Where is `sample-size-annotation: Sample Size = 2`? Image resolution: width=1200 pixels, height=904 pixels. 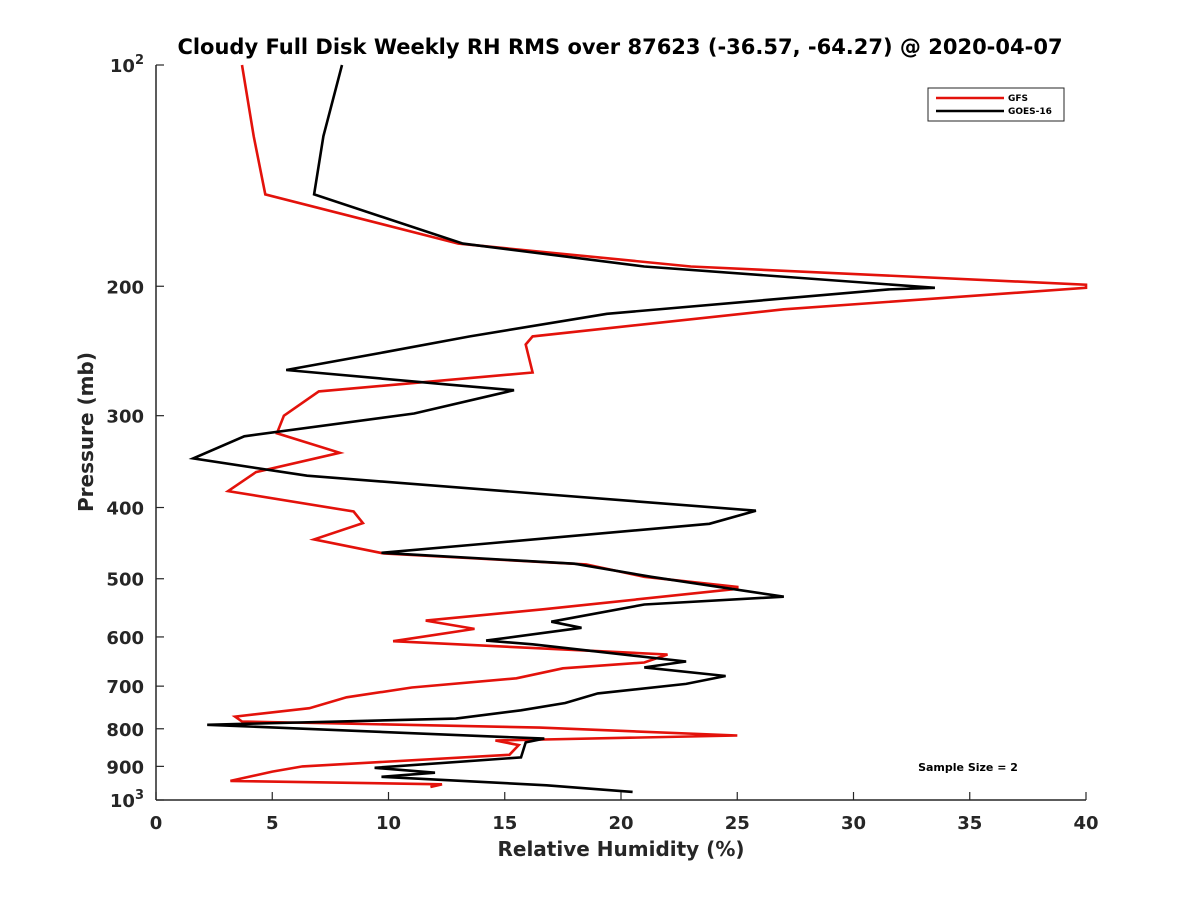 sample-size-annotation: Sample Size = 2 is located at coordinates (968, 767).